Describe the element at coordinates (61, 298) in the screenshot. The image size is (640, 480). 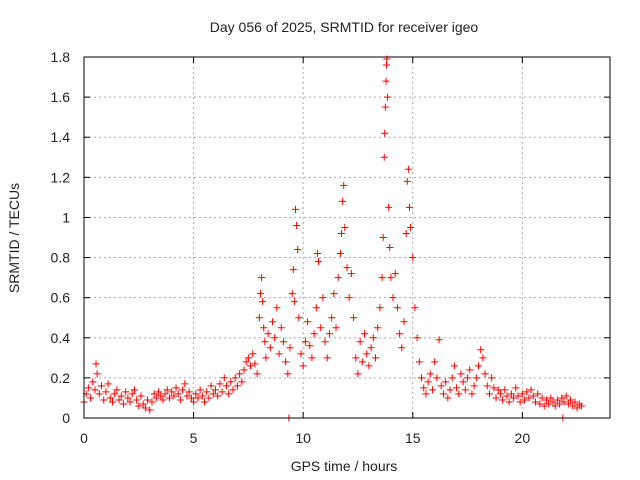
I see `y-tick-label: 0.6` at that location.